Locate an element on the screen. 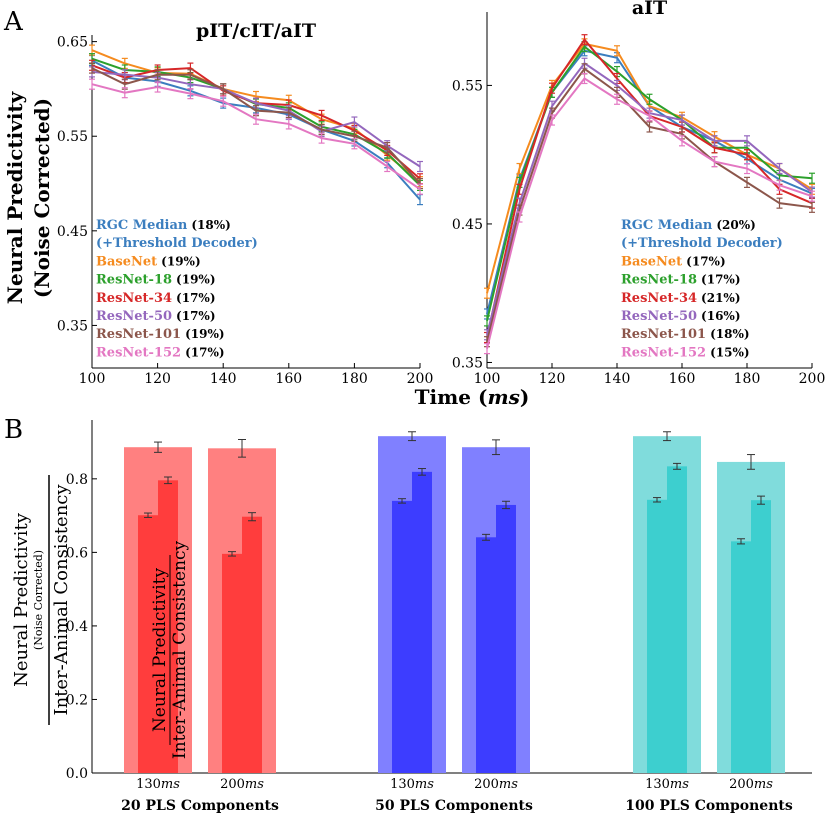 This screenshot has height=821, width=830. bar-group-50-pls-components: 130ms 200ms 50 PLS Components is located at coordinates (454, 622).